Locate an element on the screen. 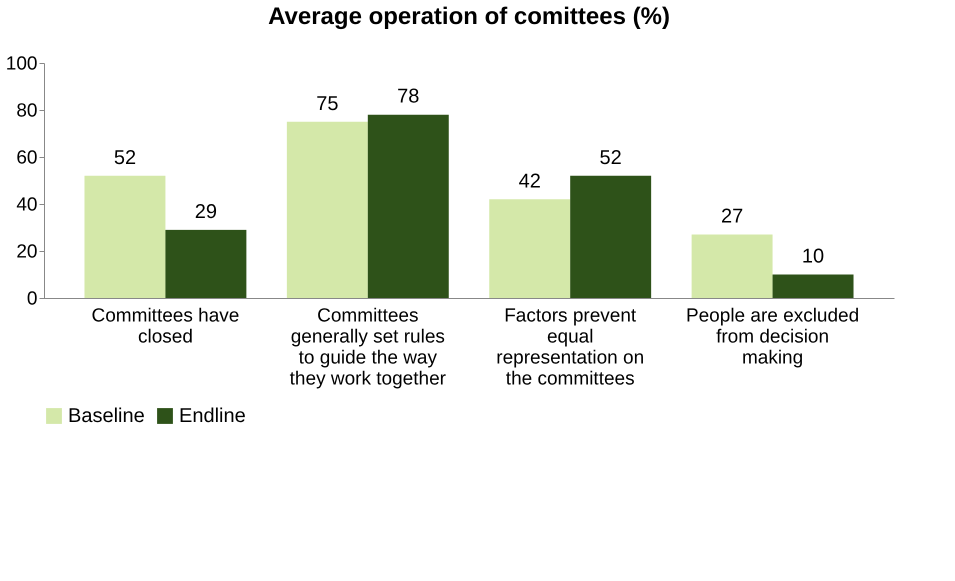 This screenshot has height=581, width=955. x-tick-label: People are excluded from decision making is located at coordinates (773, 337).